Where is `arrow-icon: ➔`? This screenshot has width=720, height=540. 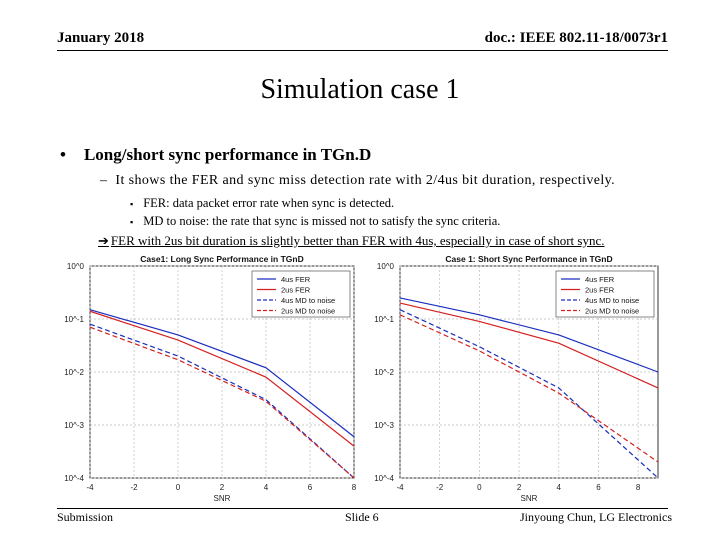
arrow-icon: ➔ is located at coordinates (103, 240).